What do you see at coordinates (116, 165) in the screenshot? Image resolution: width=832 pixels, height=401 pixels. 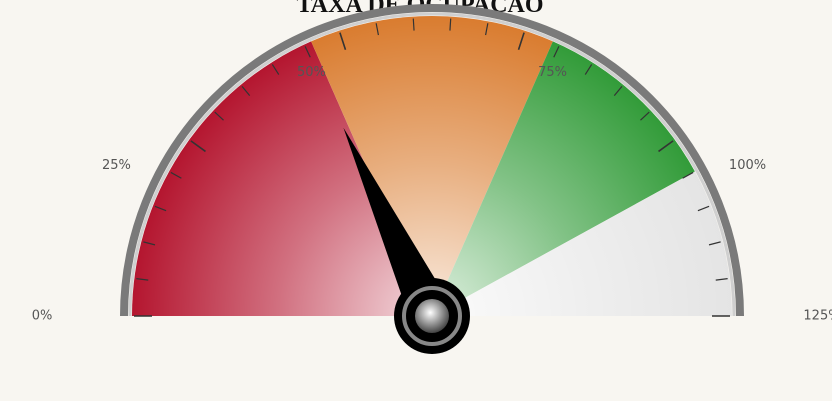 I see `tick-label: 25%` at bounding box center [116, 165].